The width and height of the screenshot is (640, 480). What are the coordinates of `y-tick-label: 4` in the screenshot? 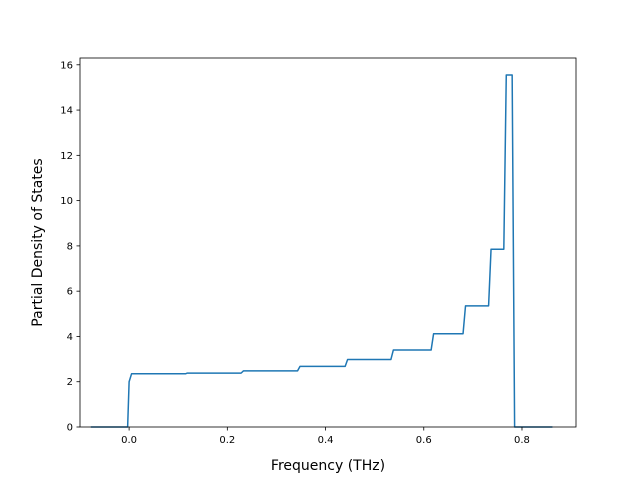 It's located at (70, 337).